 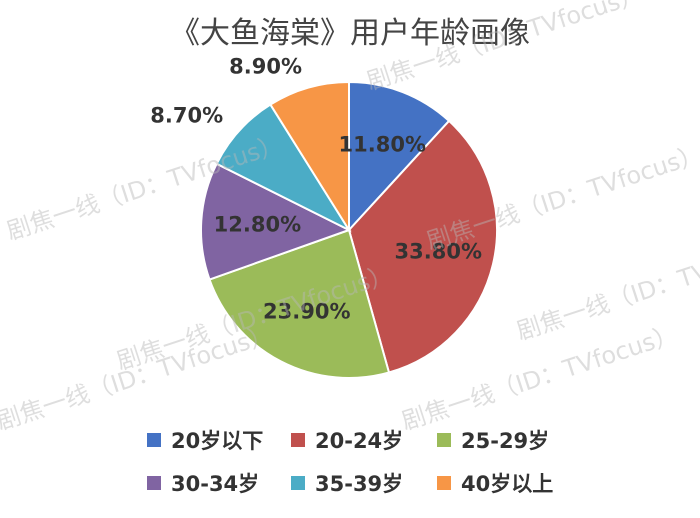 I want to click on legend-label-3: 25-29岁, so click(x=505, y=441).